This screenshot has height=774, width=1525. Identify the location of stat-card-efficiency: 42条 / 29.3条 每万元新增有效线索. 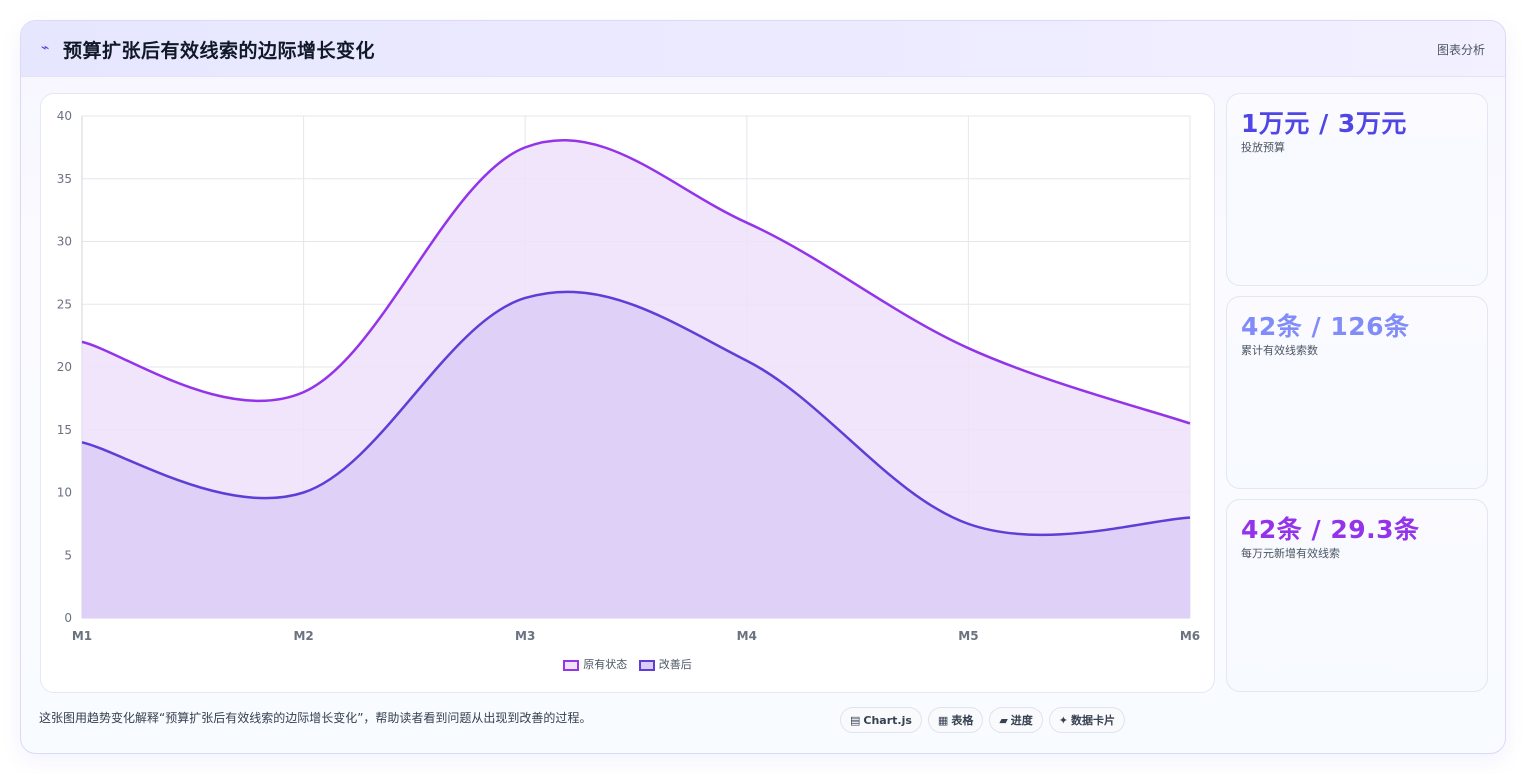
(1357, 595).